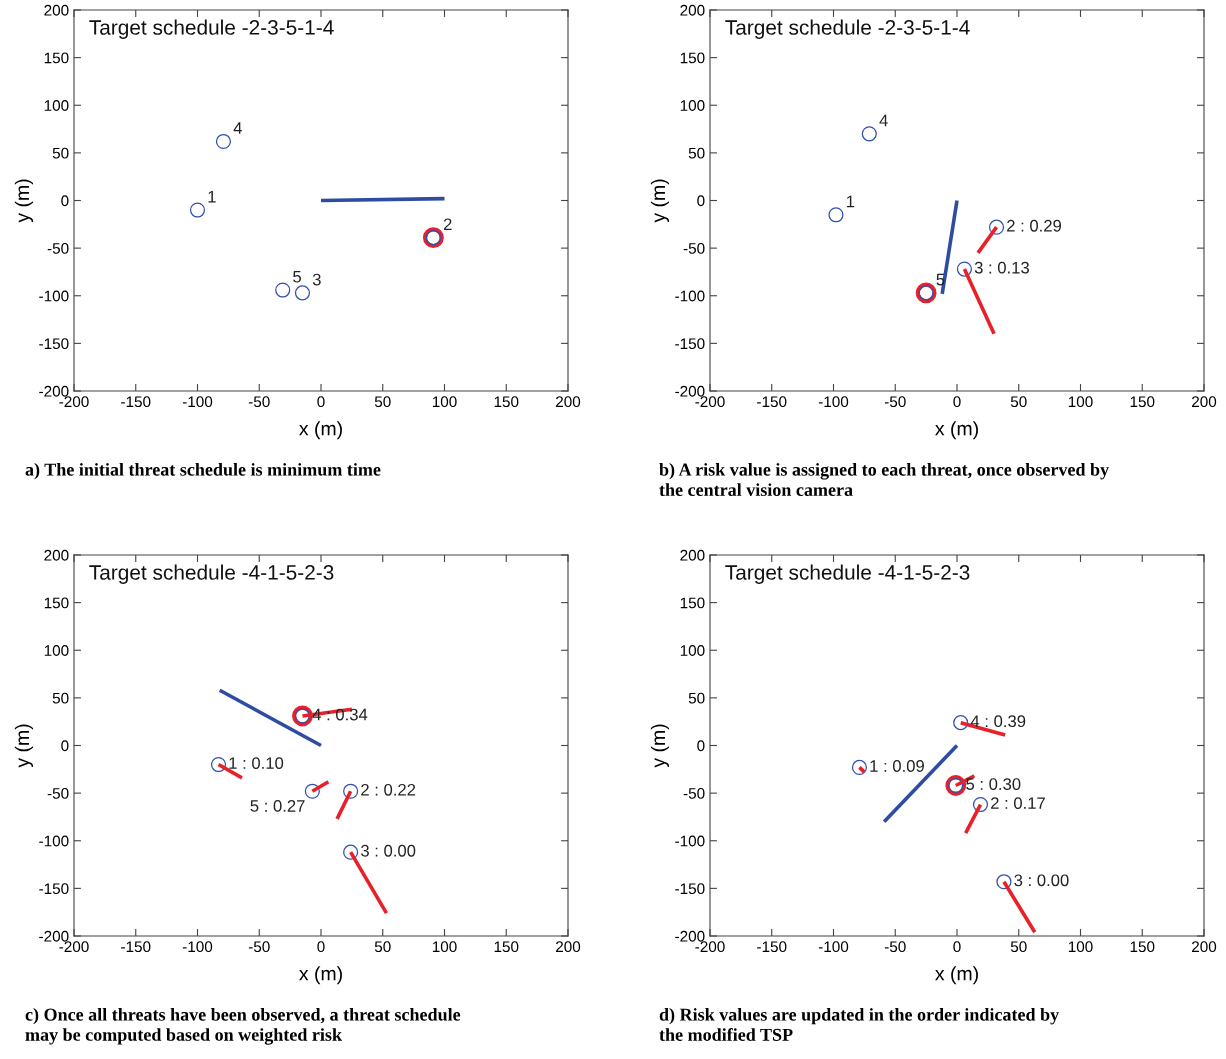  Describe the element at coordinates (1034, 225) in the screenshot. I see `annotation: 2 : 0.29` at that location.